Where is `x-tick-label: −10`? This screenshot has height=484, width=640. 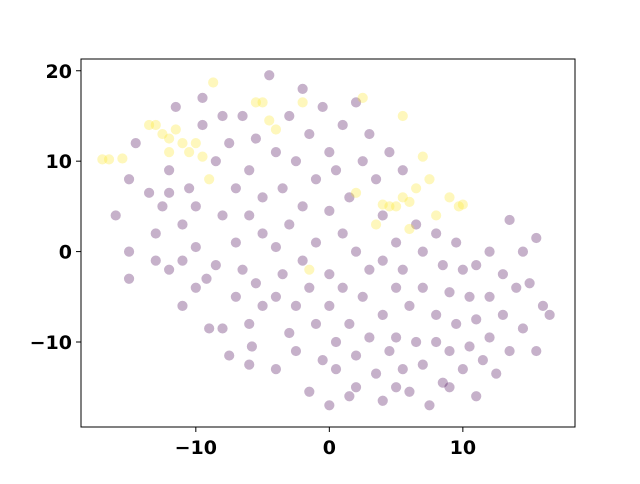 x-tick-label: −10 is located at coordinates (196, 448).